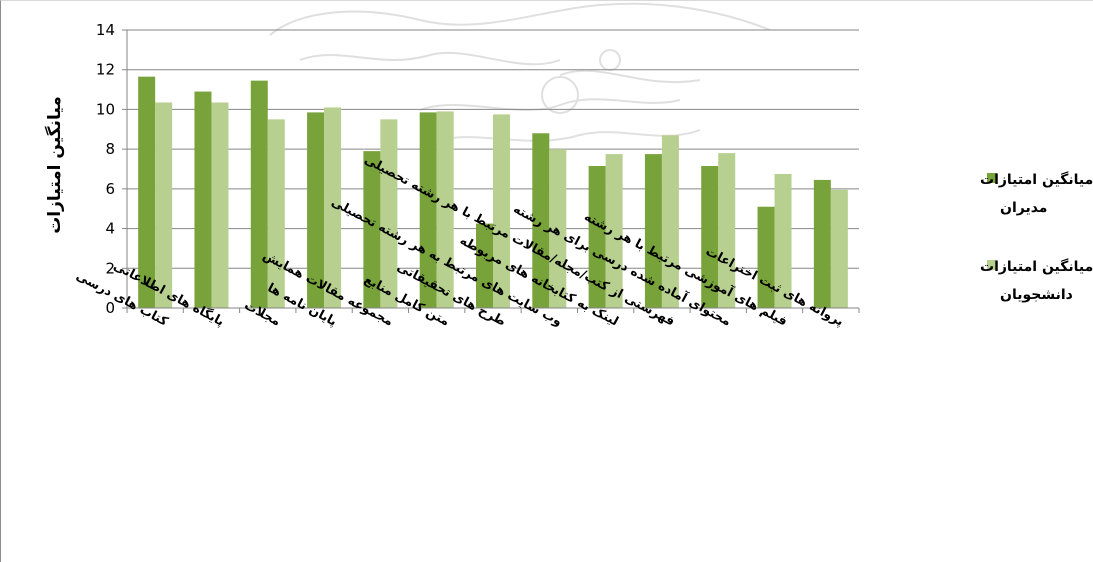 The height and width of the screenshot is (562, 1093). What do you see at coordinates (105, 169) in the screenshot?
I see `y-tick-labels: 0 2 4 6 8 10 12 14` at bounding box center [105, 169].